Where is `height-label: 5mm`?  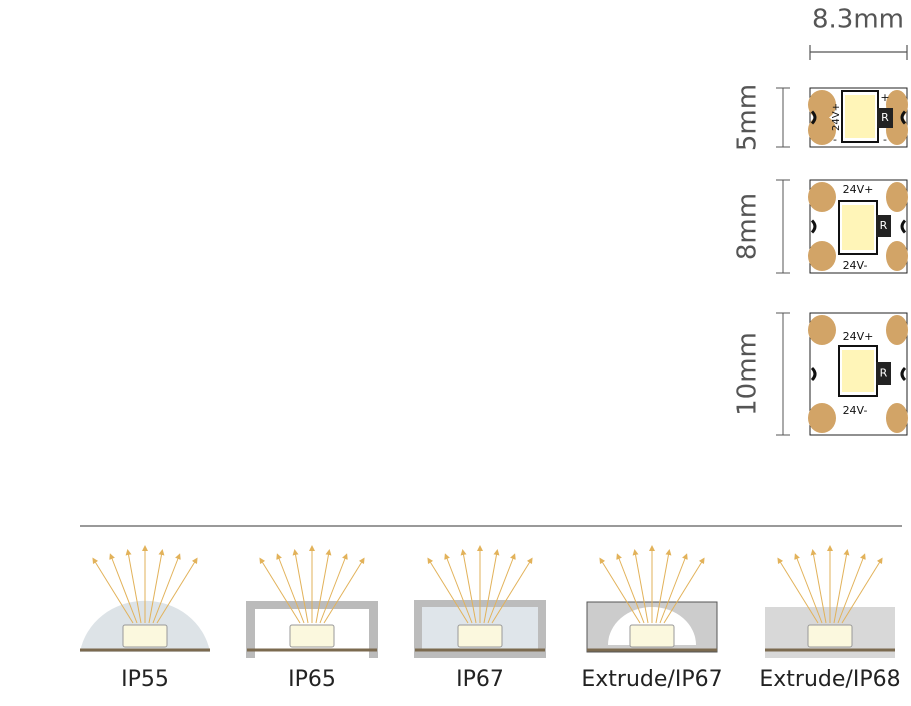 height-label: 5mm is located at coordinates (748, 117).